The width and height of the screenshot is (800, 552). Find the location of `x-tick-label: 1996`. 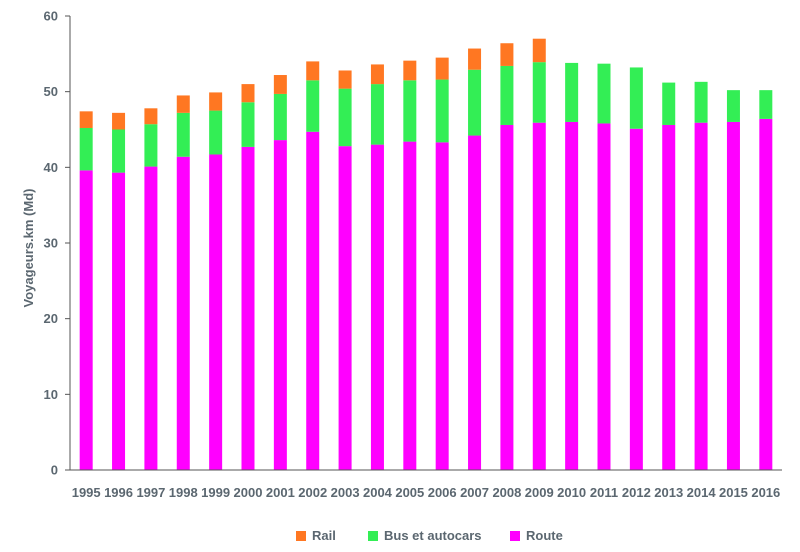

x-tick-label: 1996 is located at coordinates (118, 492).